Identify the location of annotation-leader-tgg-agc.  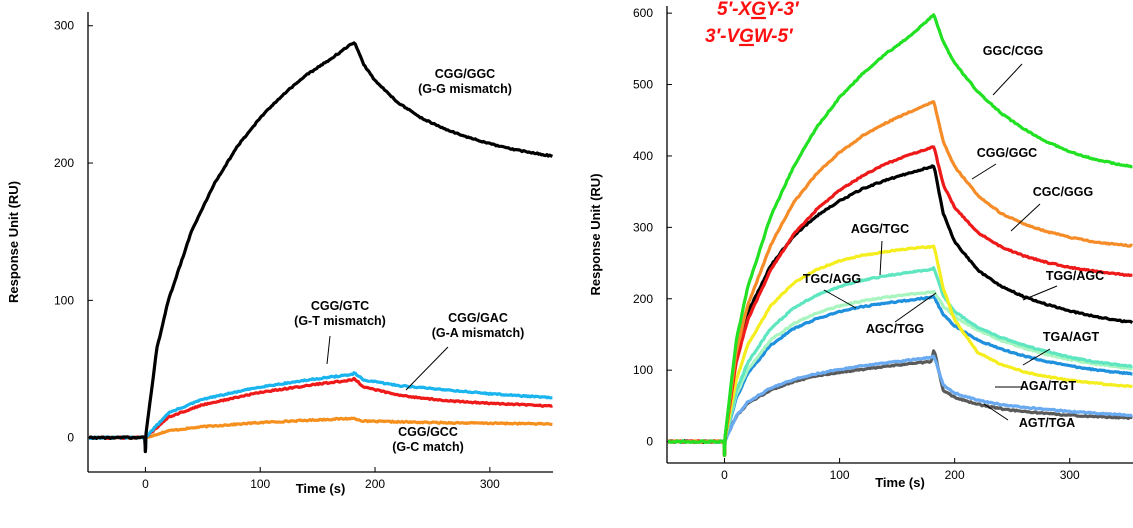
(1040, 293).